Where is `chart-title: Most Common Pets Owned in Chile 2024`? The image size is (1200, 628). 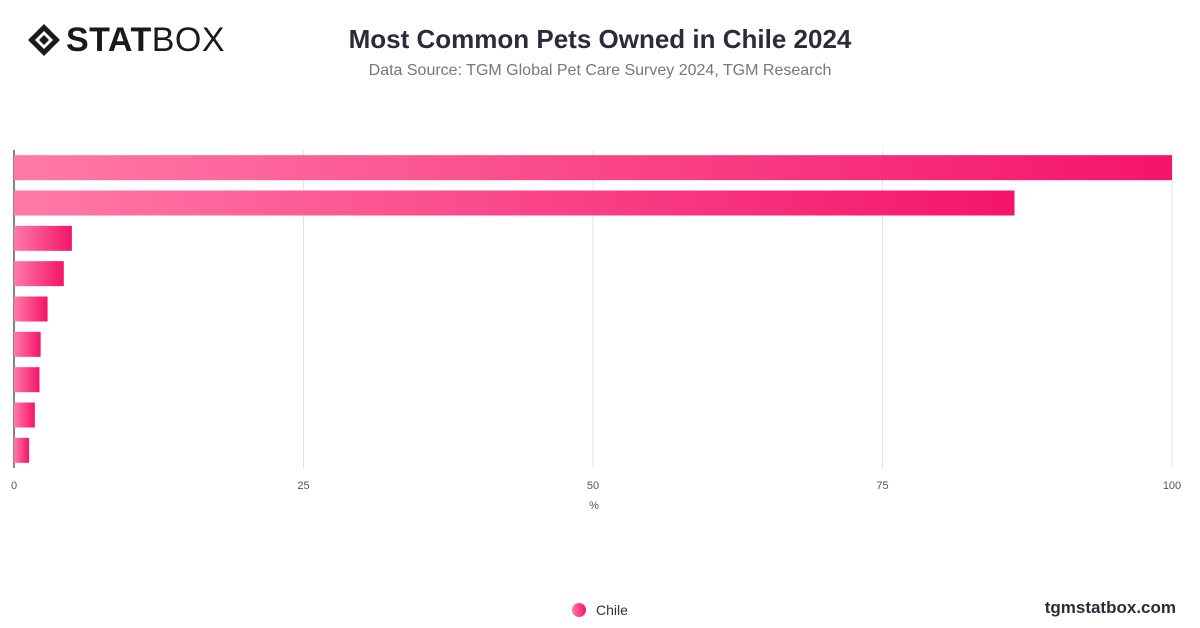
chart-title: Most Common Pets Owned in Chile 2024 is located at coordinates (600, 39).